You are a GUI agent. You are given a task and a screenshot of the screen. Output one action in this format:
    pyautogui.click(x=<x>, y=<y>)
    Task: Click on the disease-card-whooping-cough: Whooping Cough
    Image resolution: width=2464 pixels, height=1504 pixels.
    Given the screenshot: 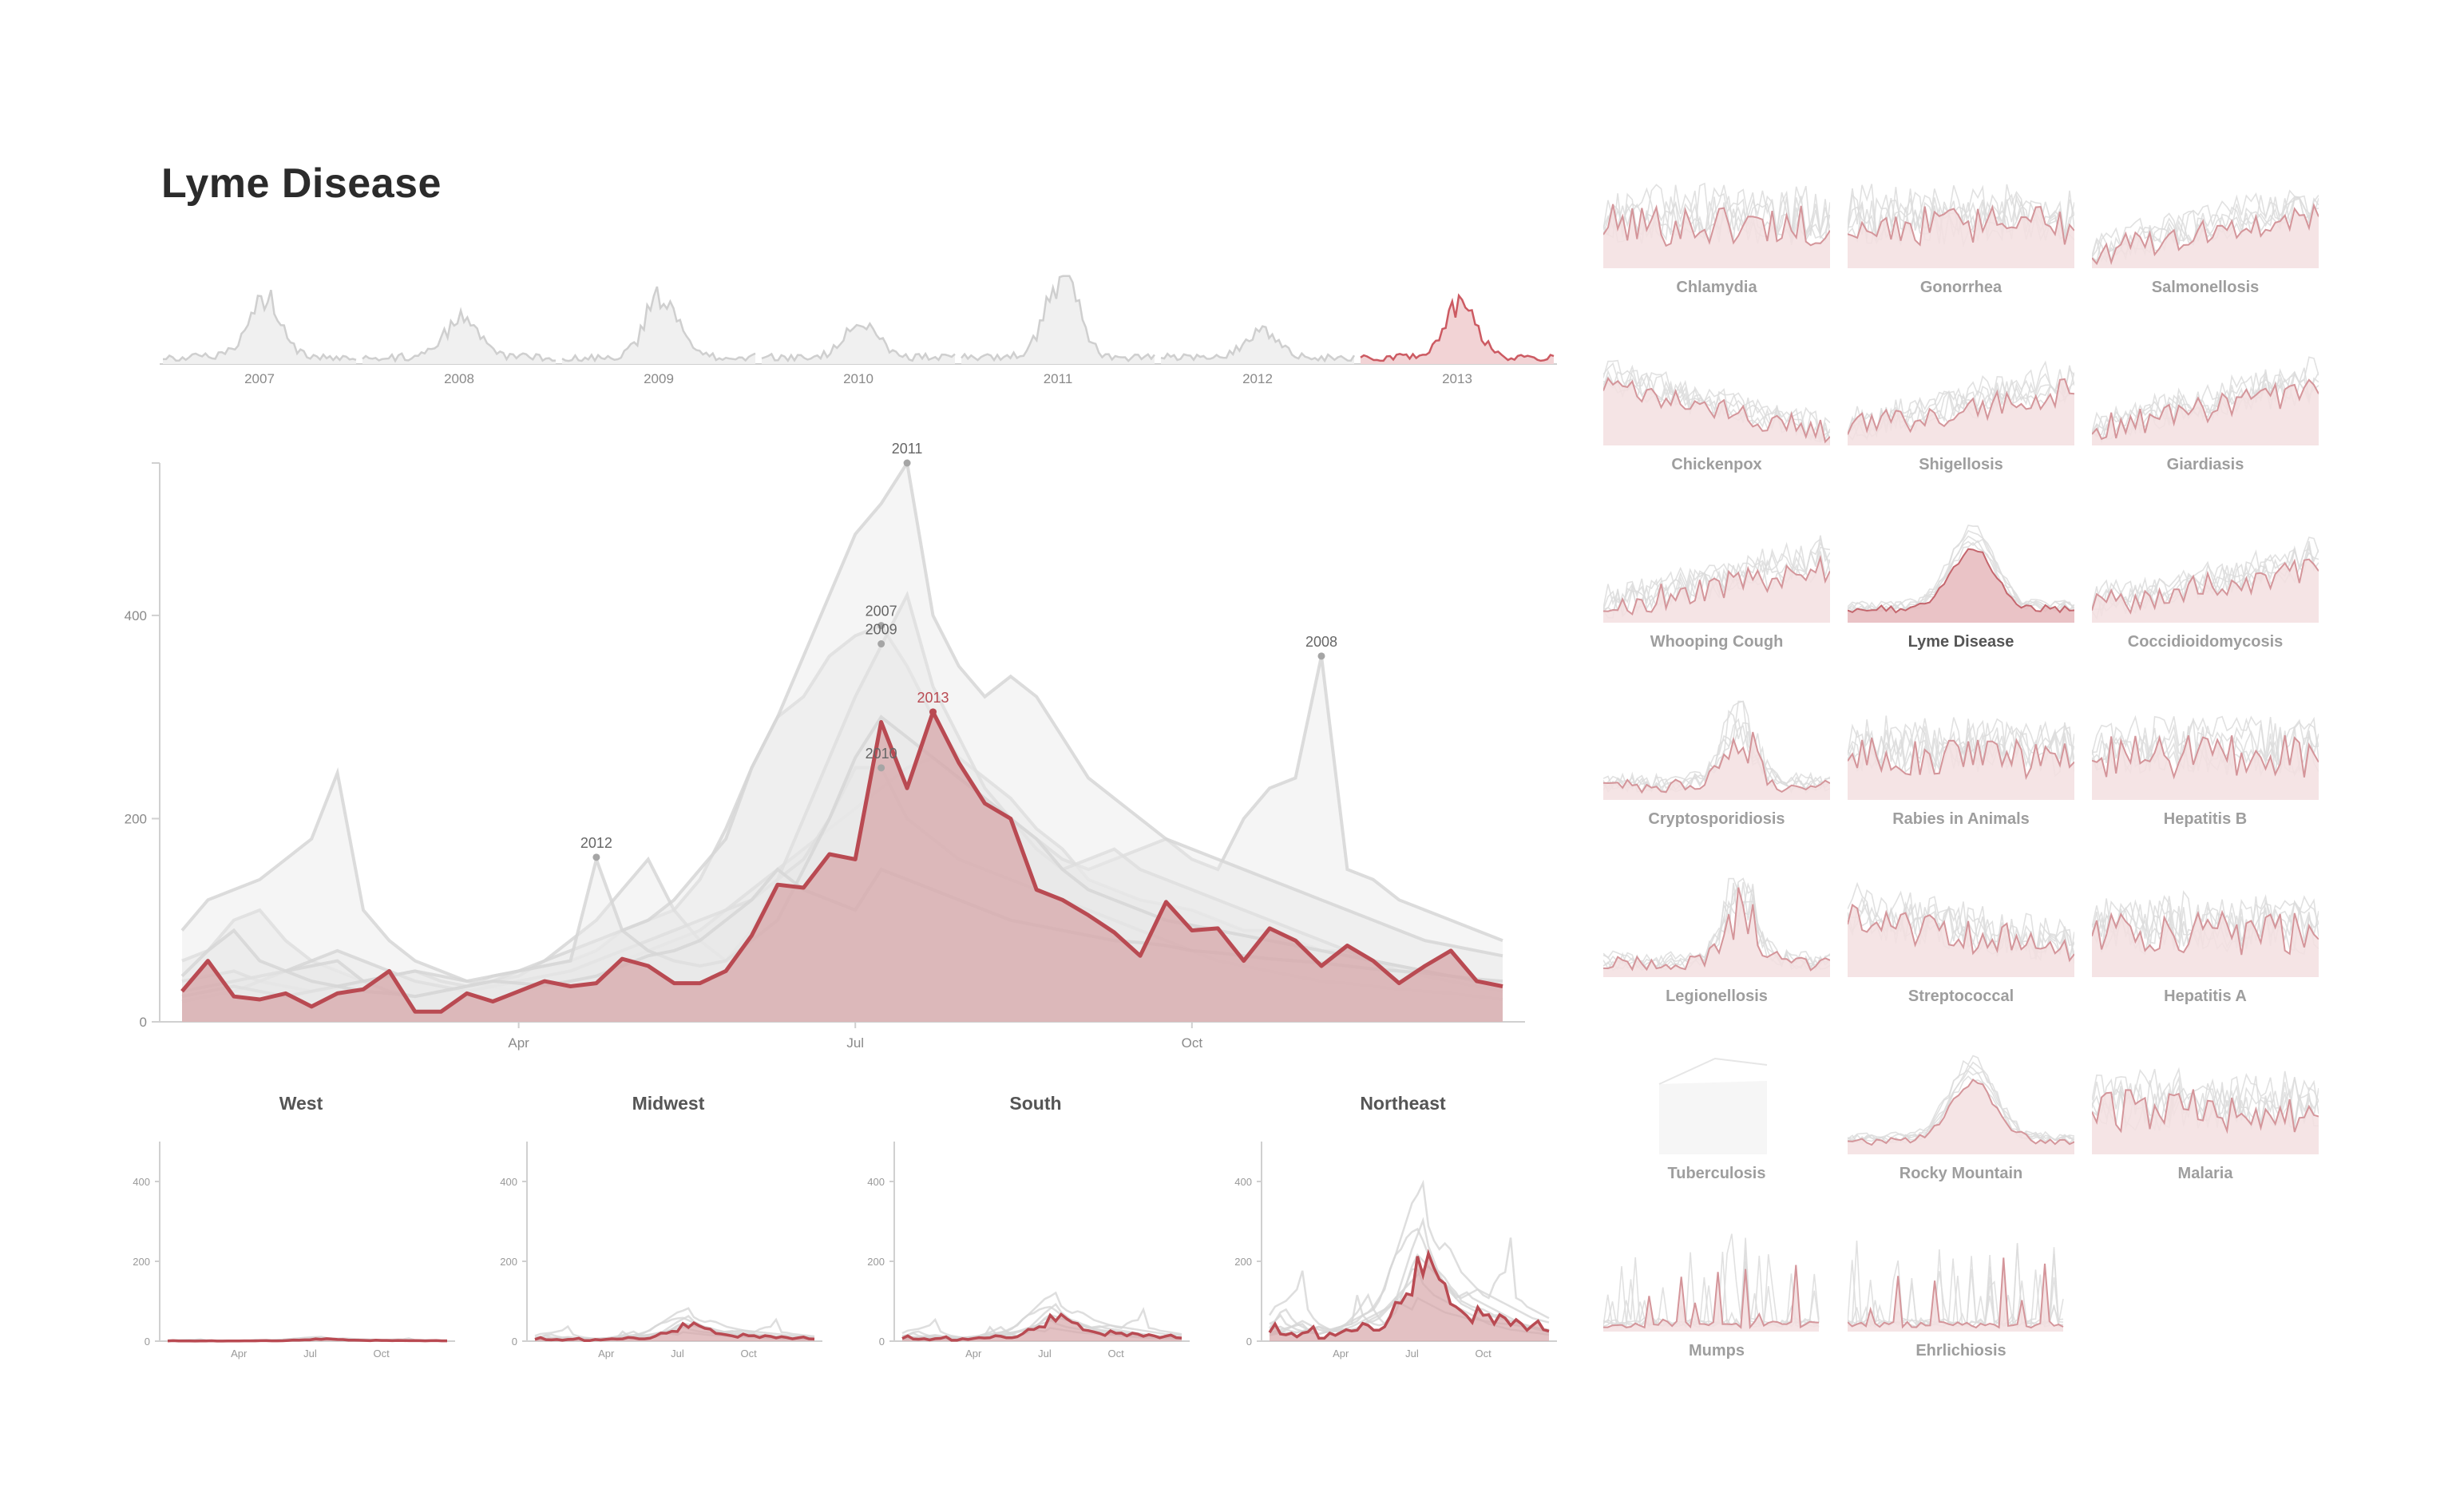 What is the action you would take?
    pyautogui.click(x=1716, y=602)
    